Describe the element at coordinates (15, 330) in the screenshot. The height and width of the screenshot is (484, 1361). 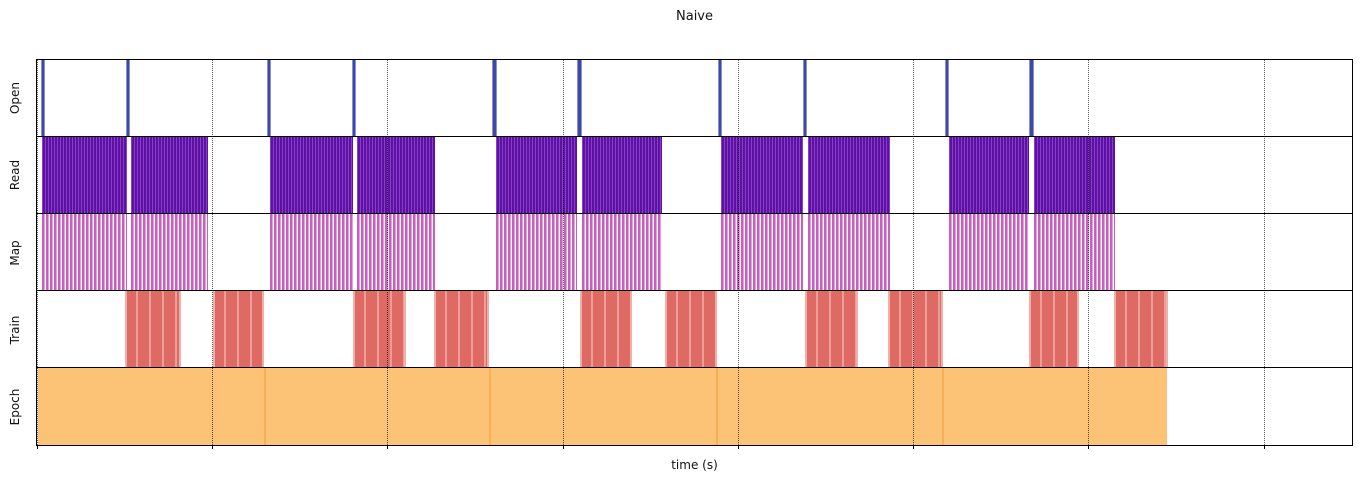
I see `y-axis-label-train: Train` at that location.